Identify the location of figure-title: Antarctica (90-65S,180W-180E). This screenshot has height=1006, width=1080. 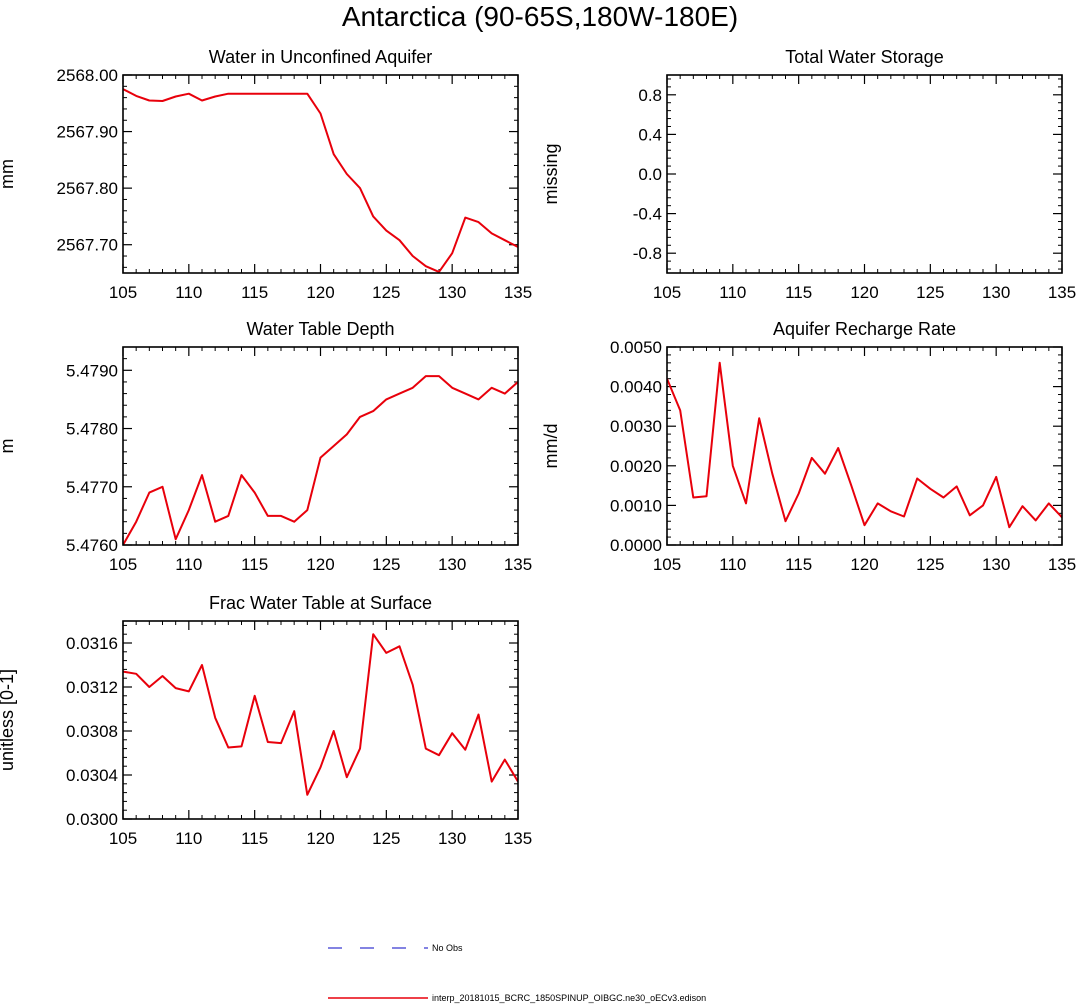
(540, 16).